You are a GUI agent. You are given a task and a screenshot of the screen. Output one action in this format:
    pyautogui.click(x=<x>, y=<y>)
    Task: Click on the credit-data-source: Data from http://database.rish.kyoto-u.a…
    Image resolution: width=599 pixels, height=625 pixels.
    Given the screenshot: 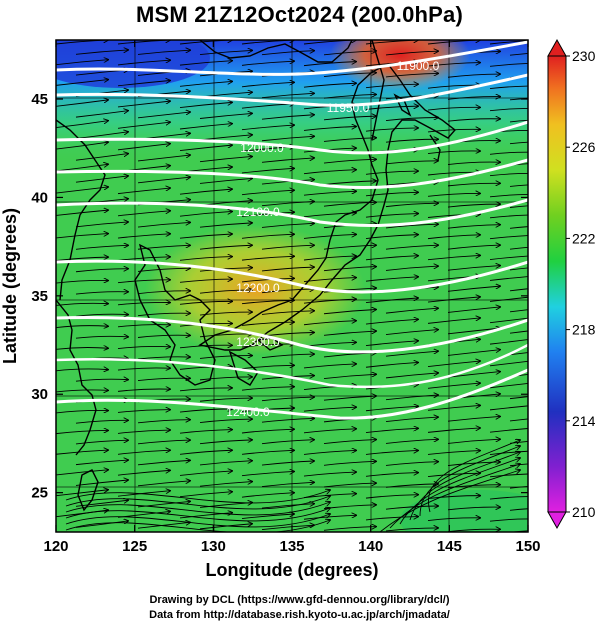 What is the action you would take?
    pyautogui.click(x=299, y=615)
    